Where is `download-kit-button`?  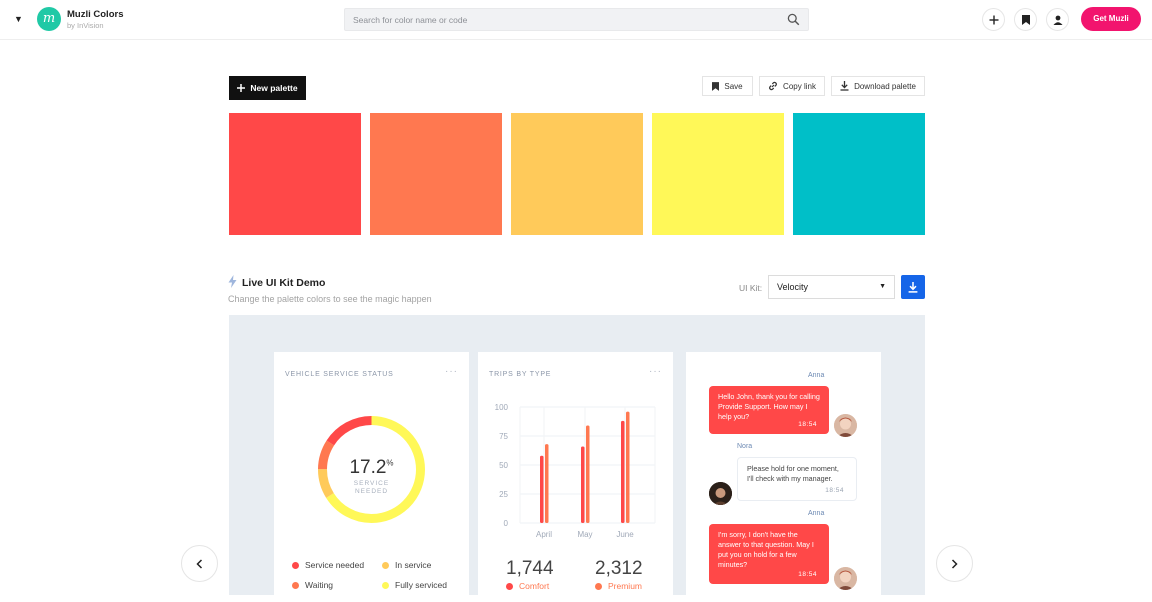 download-kit-button is located at coordinates (913, 287).